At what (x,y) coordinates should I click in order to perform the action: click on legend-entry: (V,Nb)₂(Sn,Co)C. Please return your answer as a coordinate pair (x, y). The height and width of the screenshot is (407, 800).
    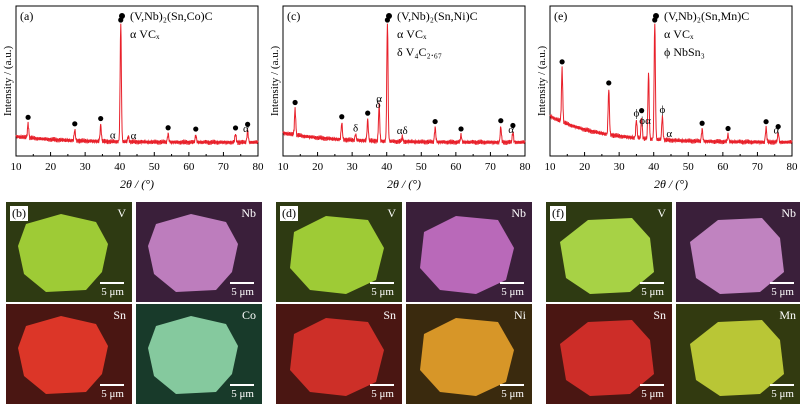
    Looking at the image, I should click on (171, 16).